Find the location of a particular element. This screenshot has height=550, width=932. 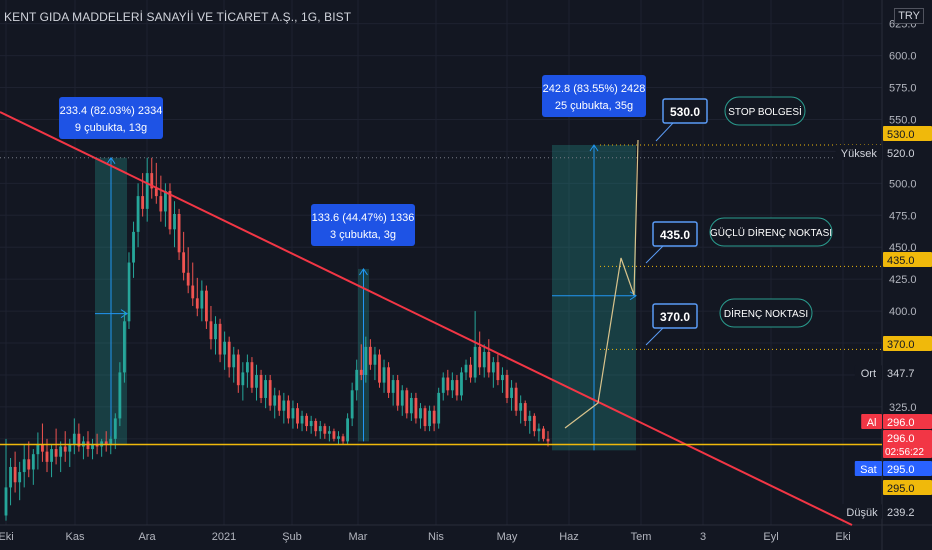

price-tag-name: Ort is located at coordinates (868, 374).